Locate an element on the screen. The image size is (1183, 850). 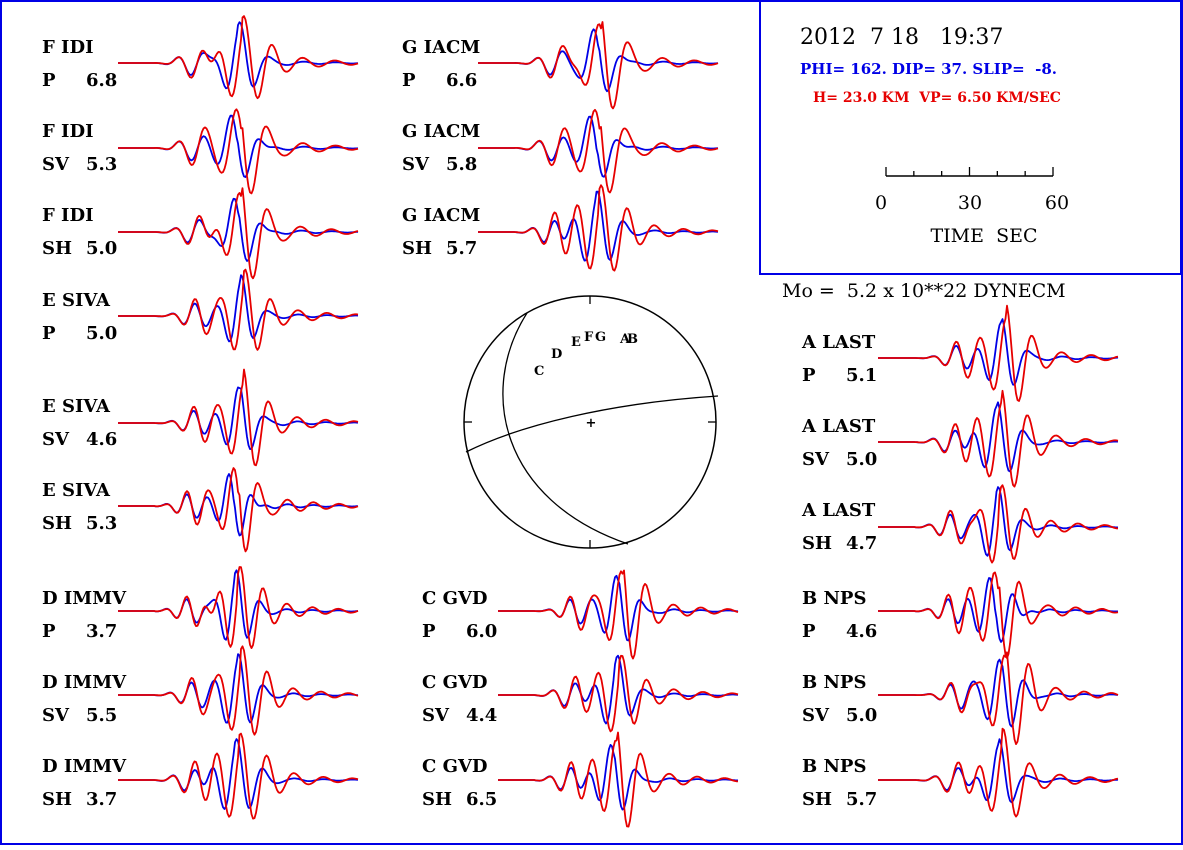
seismogram-panel: E SIVA SH 5.3 is located at coordinates (200, 510).